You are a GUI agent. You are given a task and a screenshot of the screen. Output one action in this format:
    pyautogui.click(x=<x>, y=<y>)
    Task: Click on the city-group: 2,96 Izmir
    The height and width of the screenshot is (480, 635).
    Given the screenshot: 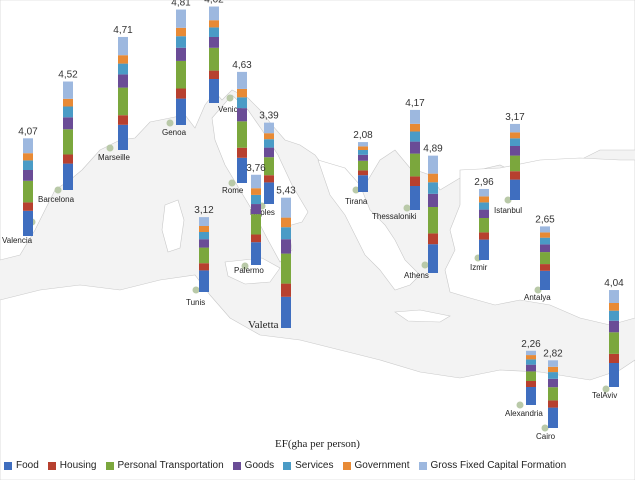 What is the action you would take?
    pyautogui.click(x=482, y=224)
    